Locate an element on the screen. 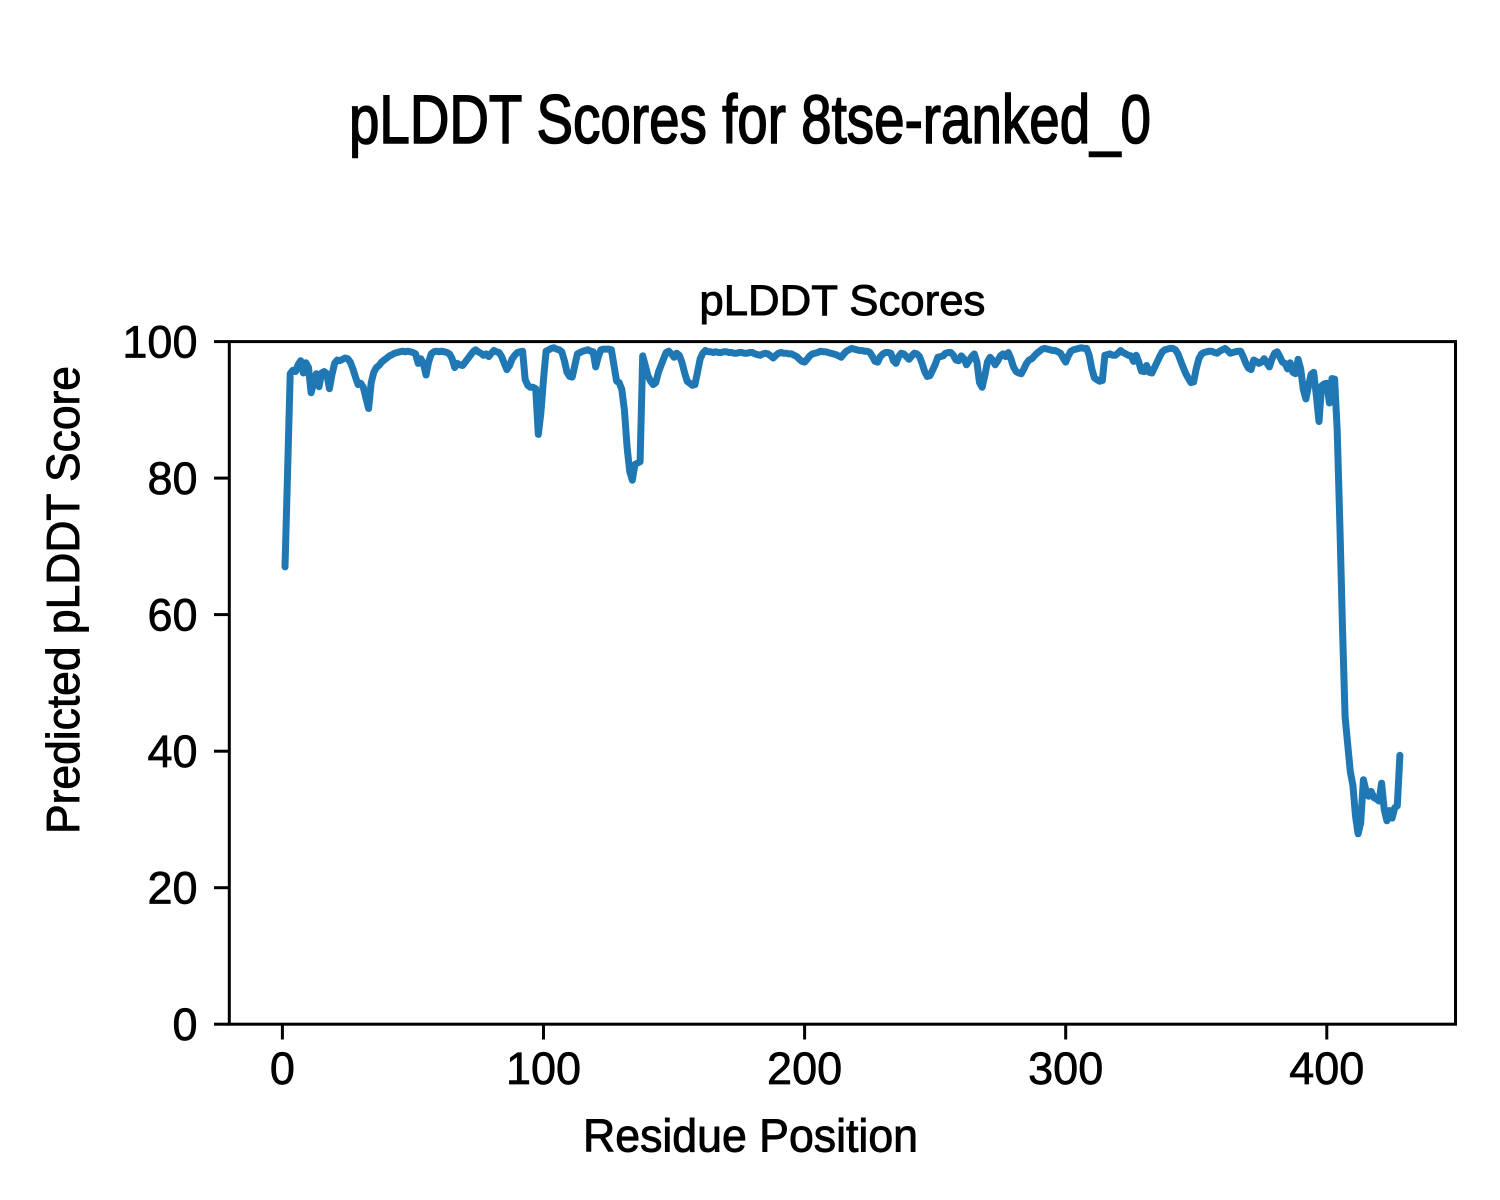  svg-text: pLDDT Scores is located at coordinates (842, 300).